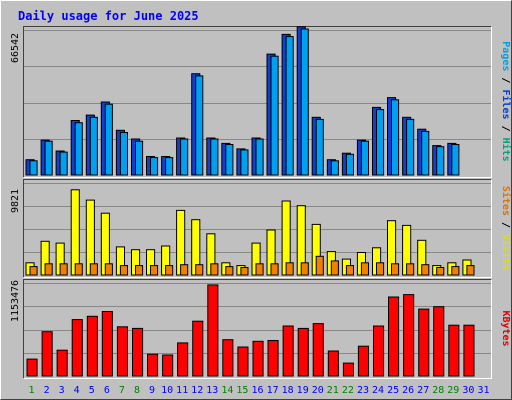 The height and width of the screenshot is (400, 512). Describe the element at coordinates (62, 390) in the screenshot. I see `day-label: 3` at that location.